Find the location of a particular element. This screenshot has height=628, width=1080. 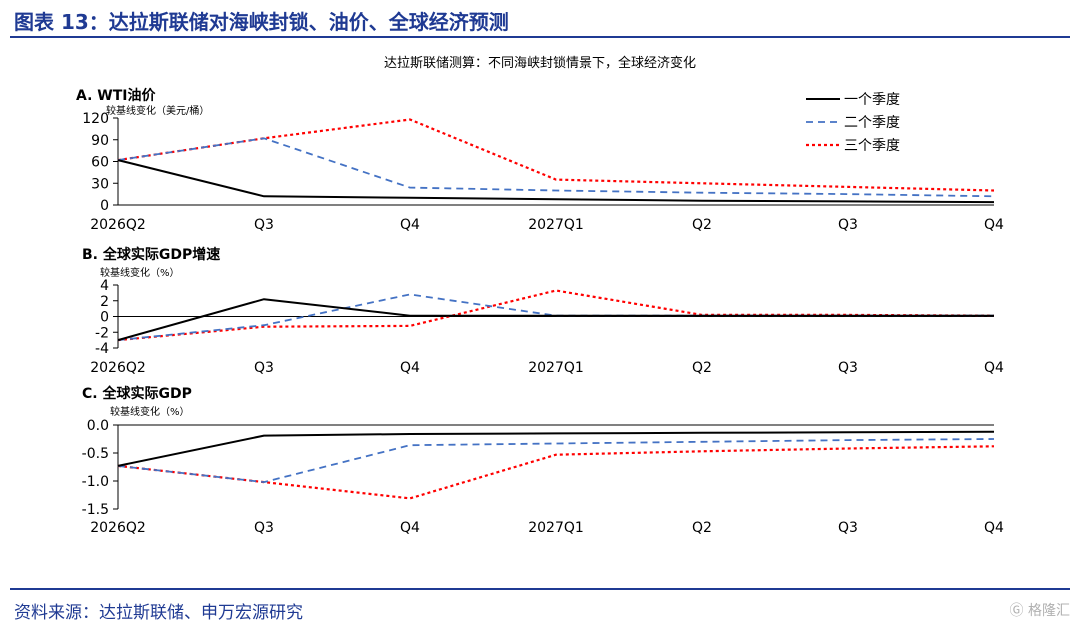

y-tick-label: -1.5 is located at coordinates (95, 510).